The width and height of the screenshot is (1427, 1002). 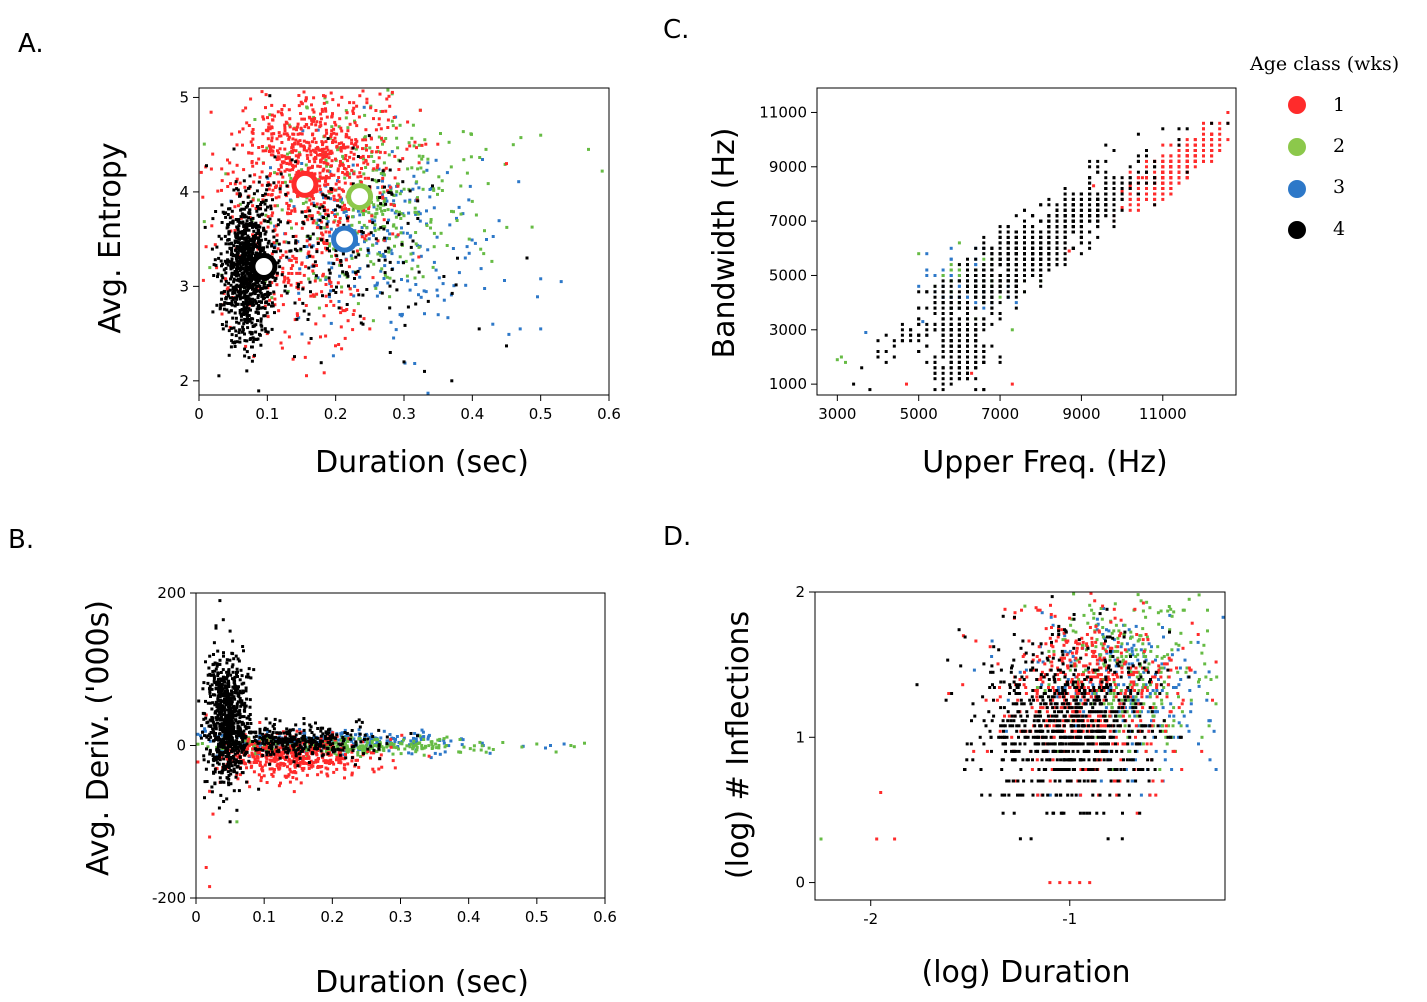 What do you see at coordinates (676, 30) in the screenshot?
I see `panel-c-label: C.` at bounding box center [676, 30].